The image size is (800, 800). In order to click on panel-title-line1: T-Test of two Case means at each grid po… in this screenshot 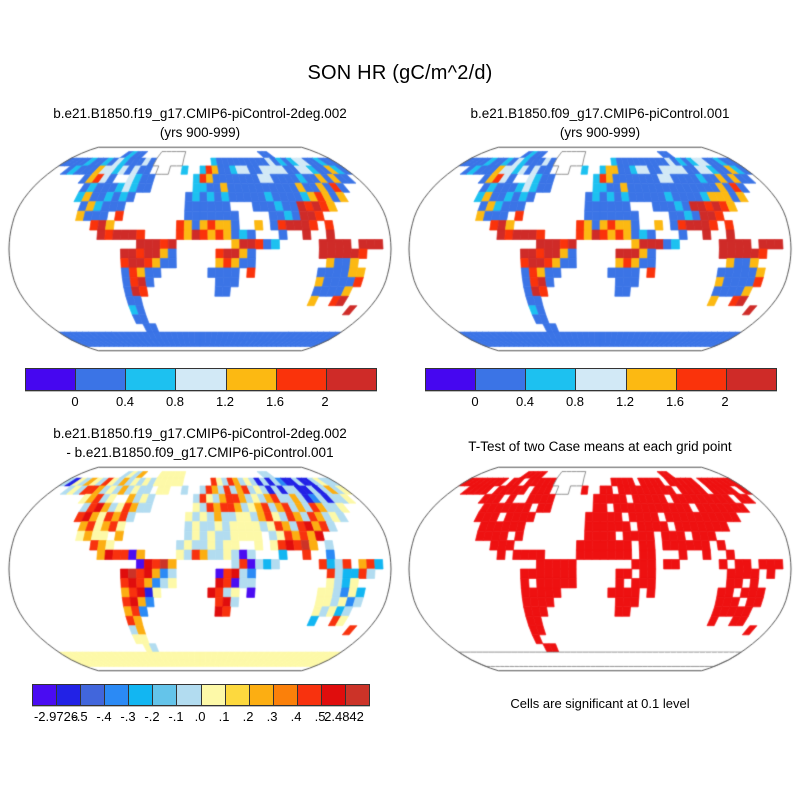, I will do `click(600, 446)`.